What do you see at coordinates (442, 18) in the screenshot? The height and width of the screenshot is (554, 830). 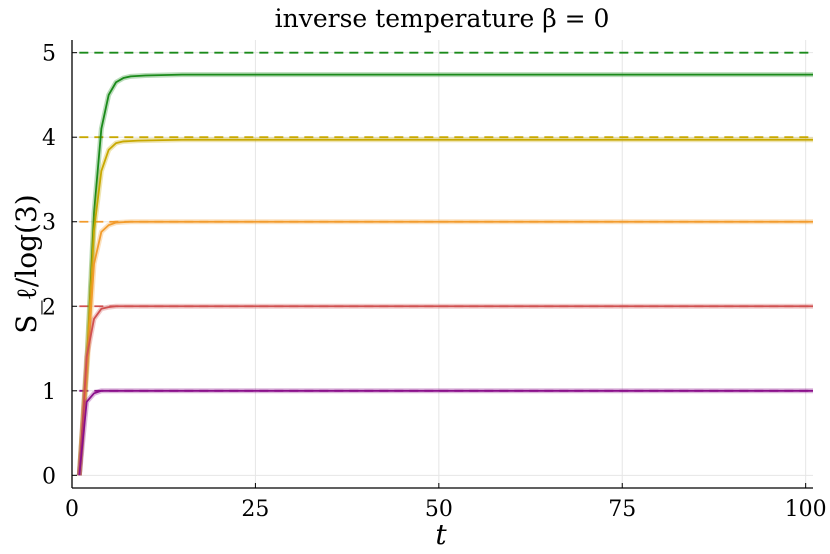 I see `chart-title: inverse temperature β = 0` at bounding box center [442, 18].